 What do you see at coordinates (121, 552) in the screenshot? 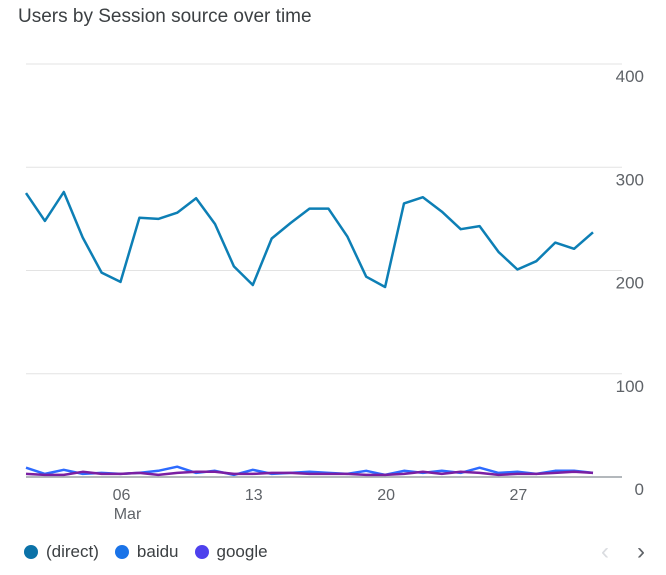
I see `legend-swatch-baidu` at bounding box center [121, 552].